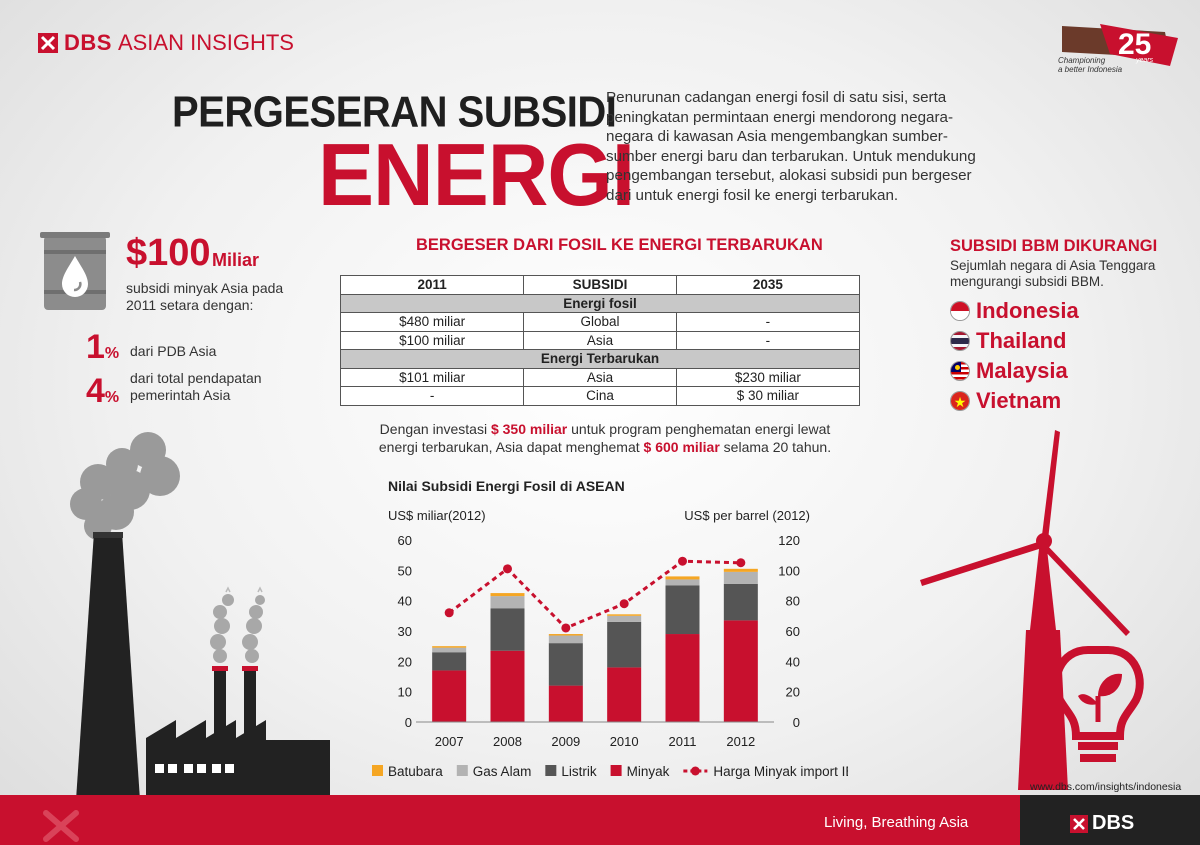  Describe the element at coordinates (789, 570) in the screenshot. I see `y2-tick-label: 100` at that location.